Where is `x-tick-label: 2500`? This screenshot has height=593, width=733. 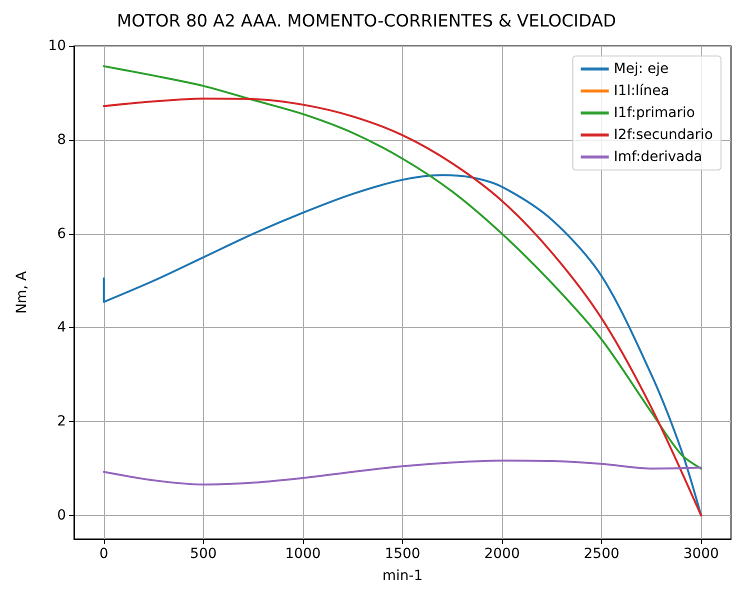
x-tick-label: 2500 is located at coordinates (602, 554).